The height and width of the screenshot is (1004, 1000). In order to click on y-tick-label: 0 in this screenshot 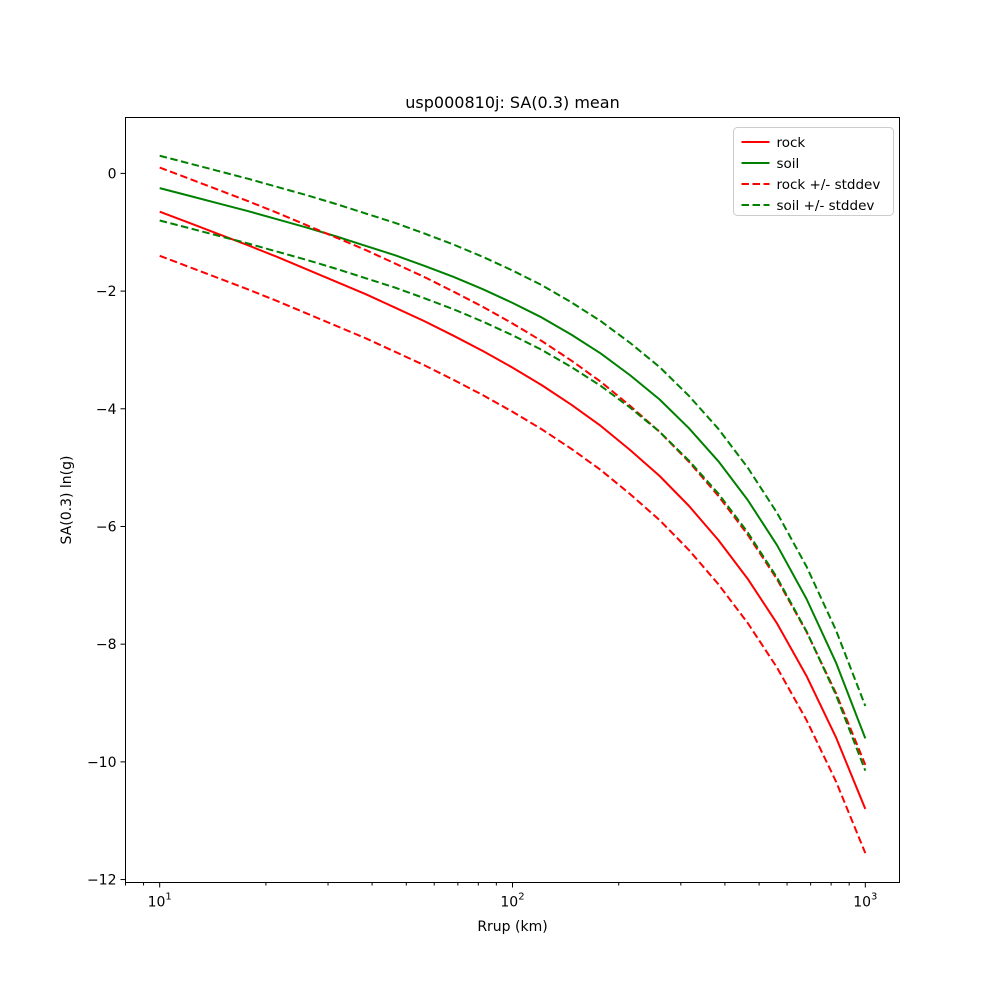, I will do `click(112, 174)`.